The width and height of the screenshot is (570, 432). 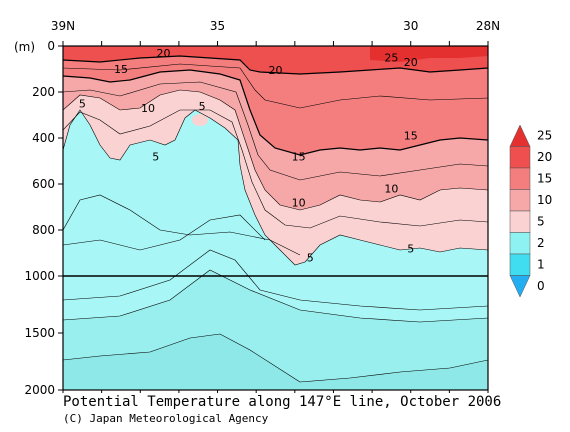 What do you see at coordinates (43, 138) in the screenshot?
I see `y-tick-label: 400` at bounding box center [43, 138].